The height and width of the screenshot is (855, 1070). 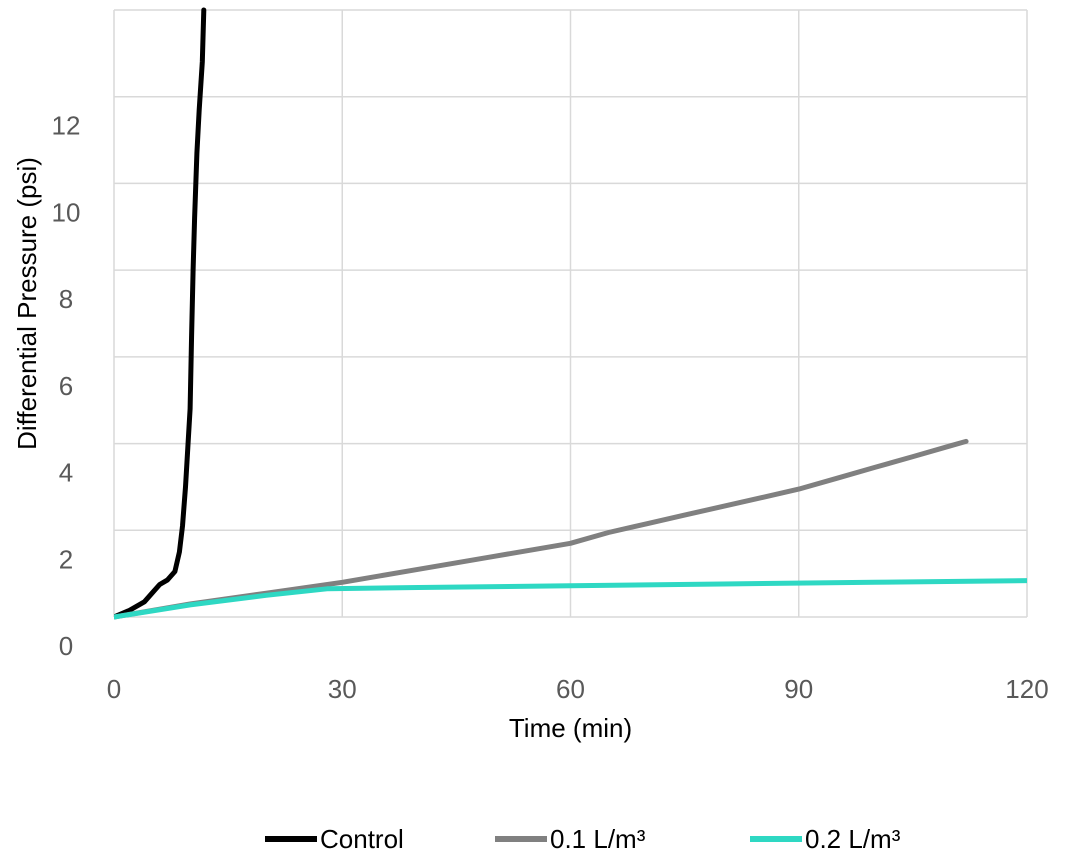 What do you see at coordinates (570, 689) in the screenshot?
I see `x-tick-label: 60` at bounding box center [570, 689].